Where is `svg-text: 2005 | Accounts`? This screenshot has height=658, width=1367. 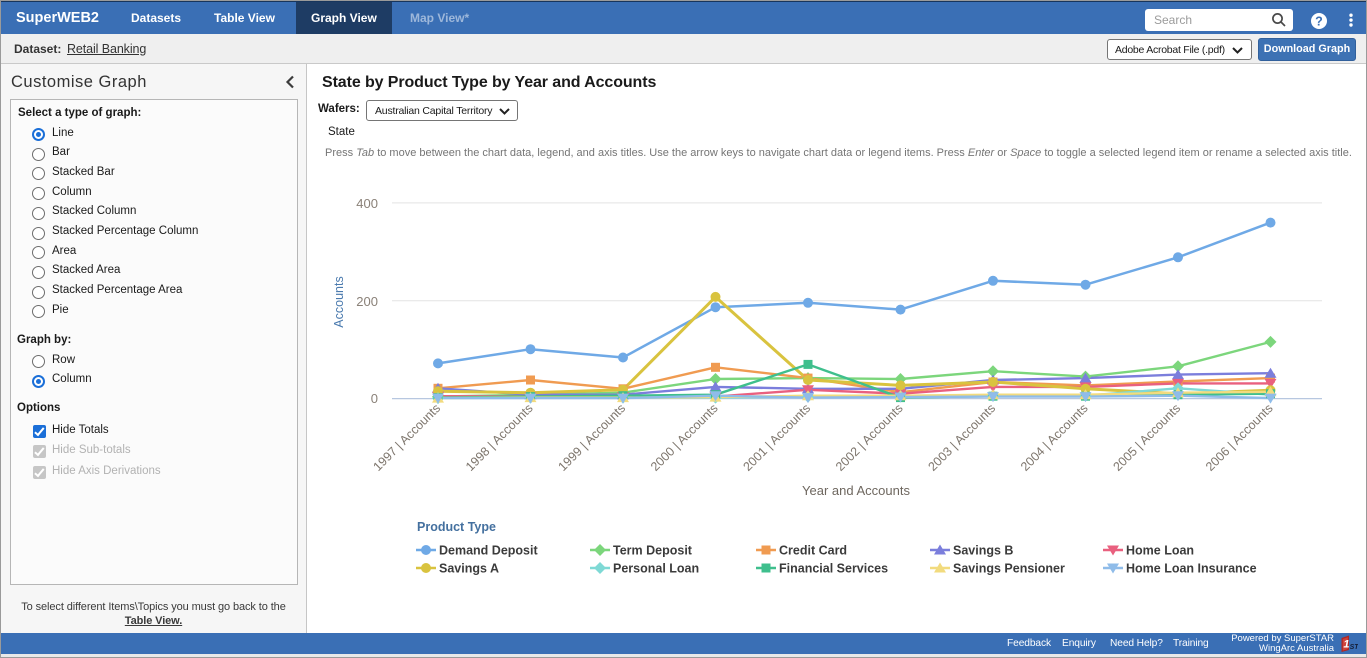
svg-text: 2005 | Accounts is located at coordinates (1146, 437).